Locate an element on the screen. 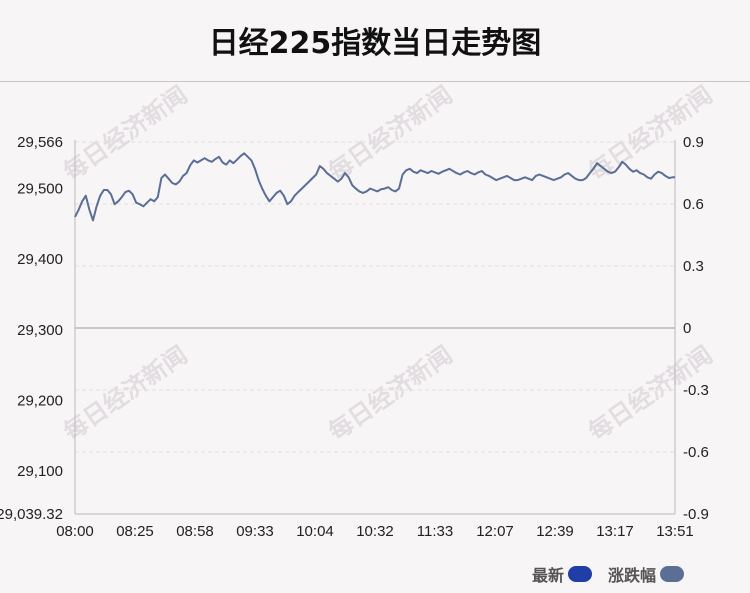  x-tick-label: 13:17 is located at coordinates (615, 531).